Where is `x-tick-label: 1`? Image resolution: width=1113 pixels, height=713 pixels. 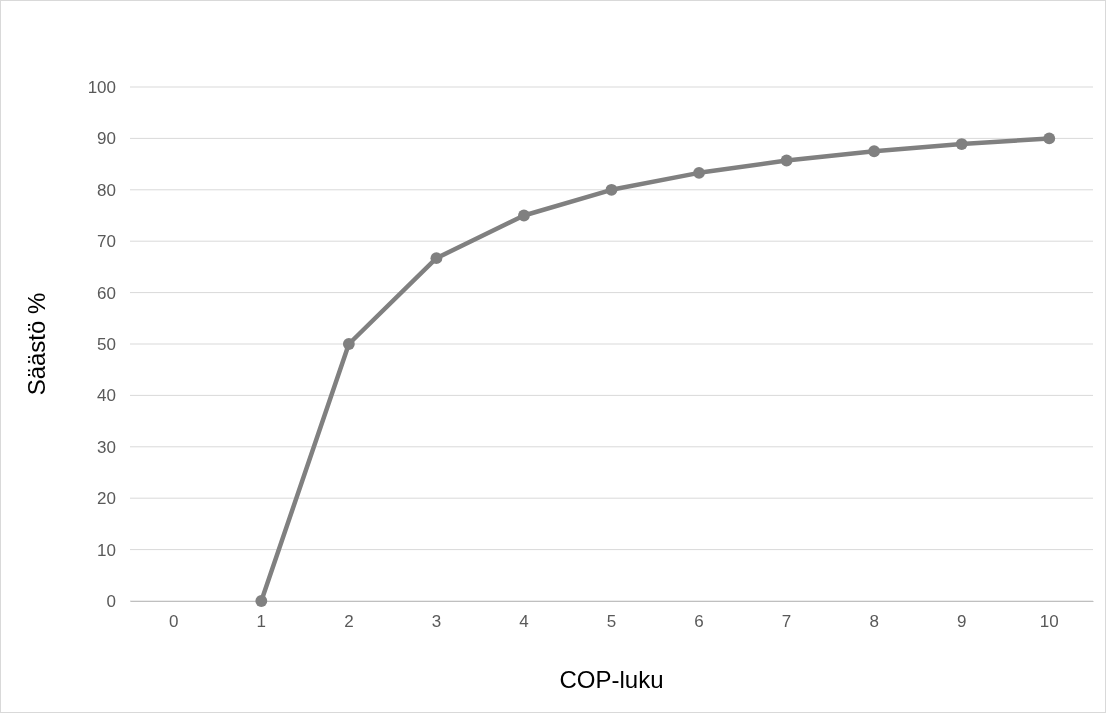 x-tick-label: 1 is located at coordinates (261, 622).